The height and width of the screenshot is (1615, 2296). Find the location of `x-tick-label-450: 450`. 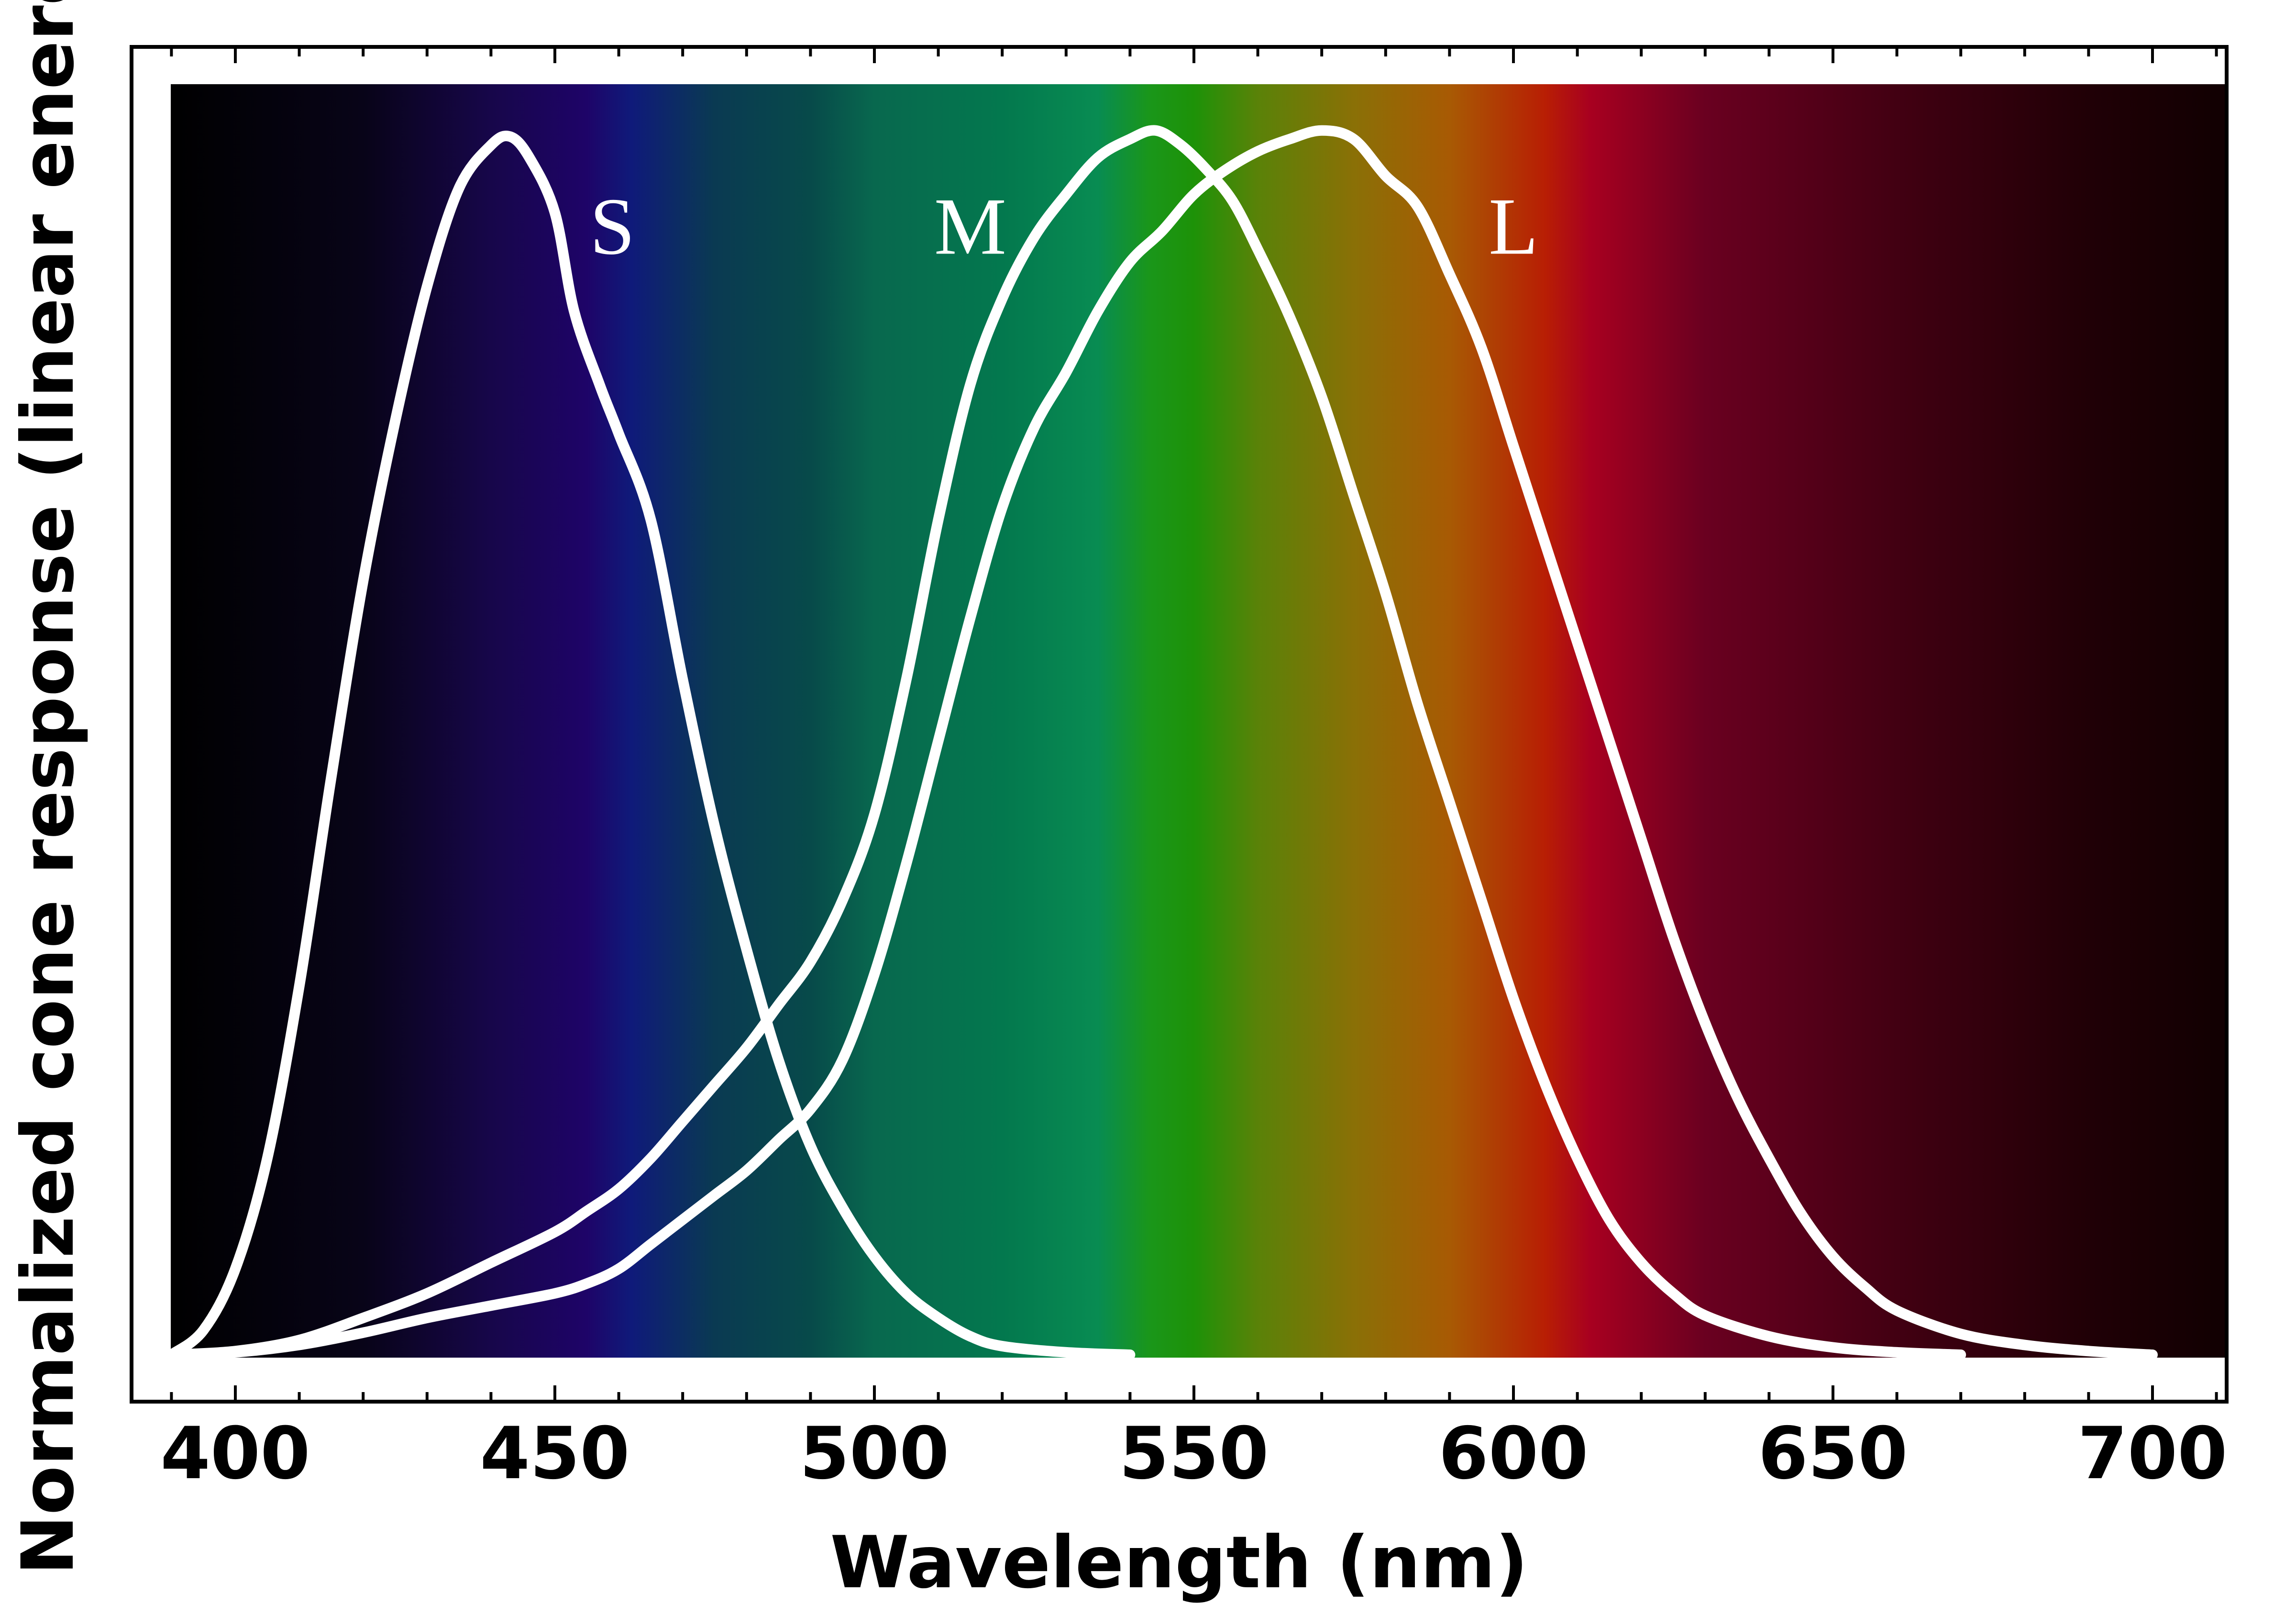

x-tick-label-450: 450 is located at coordinates (554, 1453).